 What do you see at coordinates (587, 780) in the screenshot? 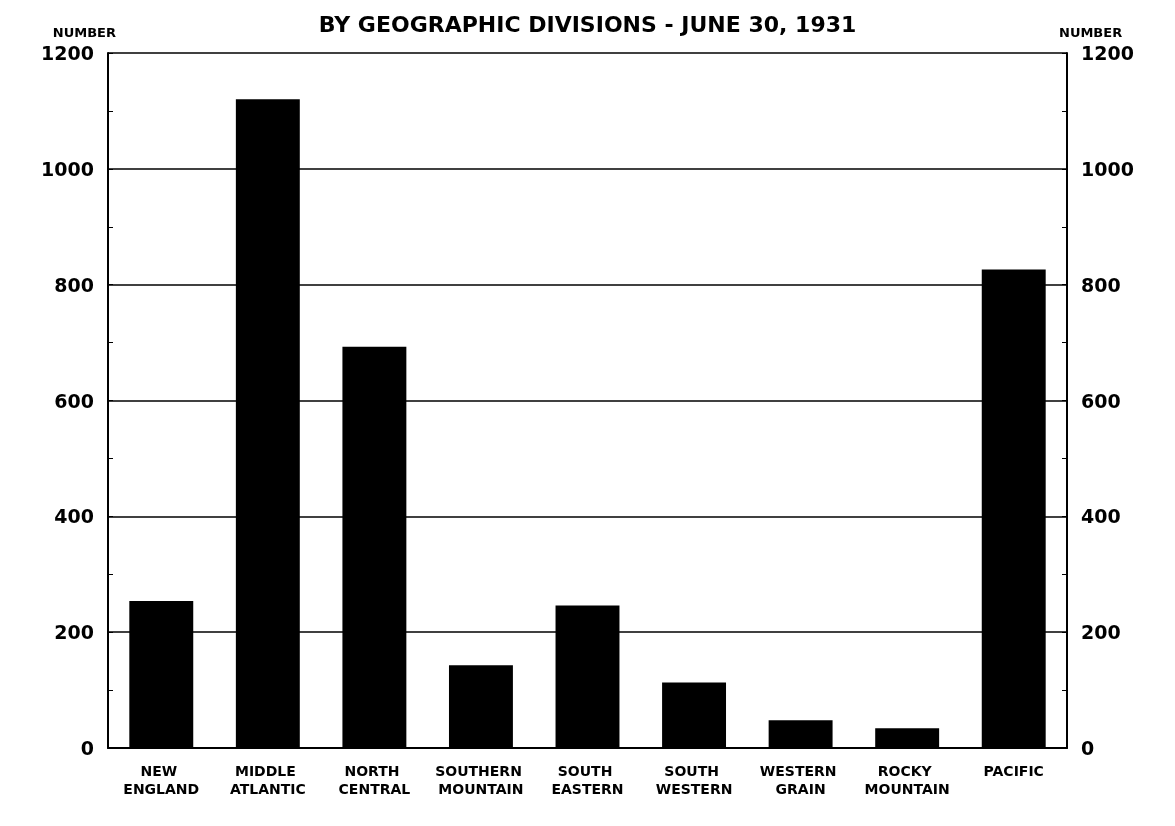
I see `x-tick-label: SOUTH EASTERN` at bounding box center [587, 780].